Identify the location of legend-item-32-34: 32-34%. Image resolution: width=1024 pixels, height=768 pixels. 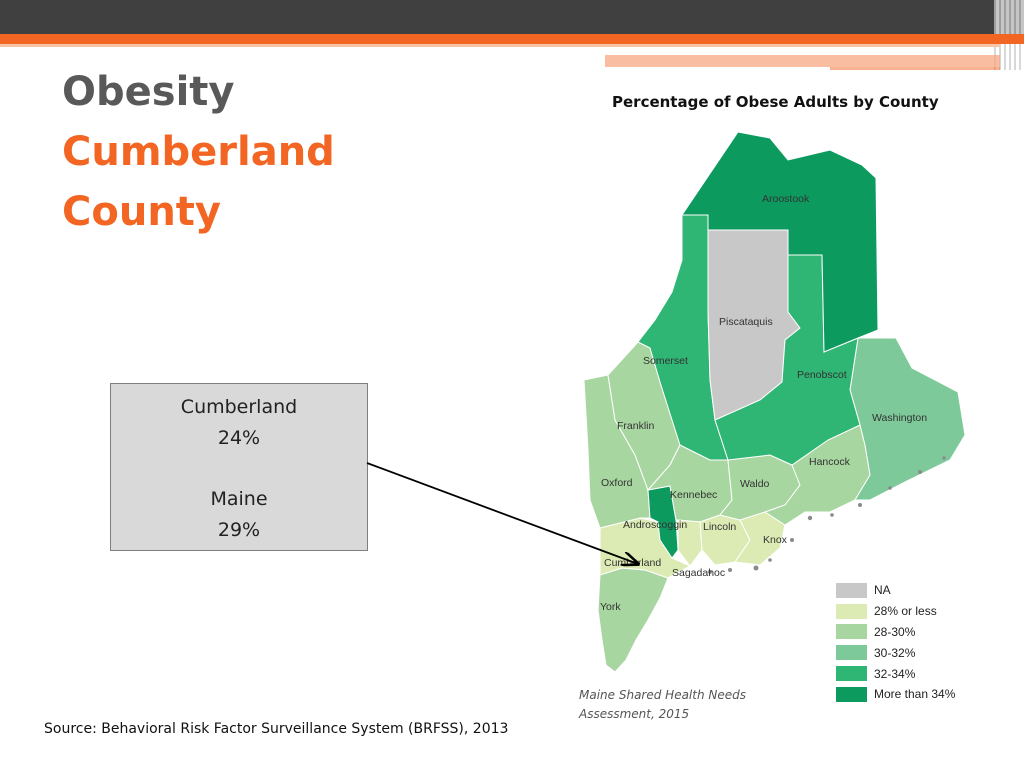
(895, 673).